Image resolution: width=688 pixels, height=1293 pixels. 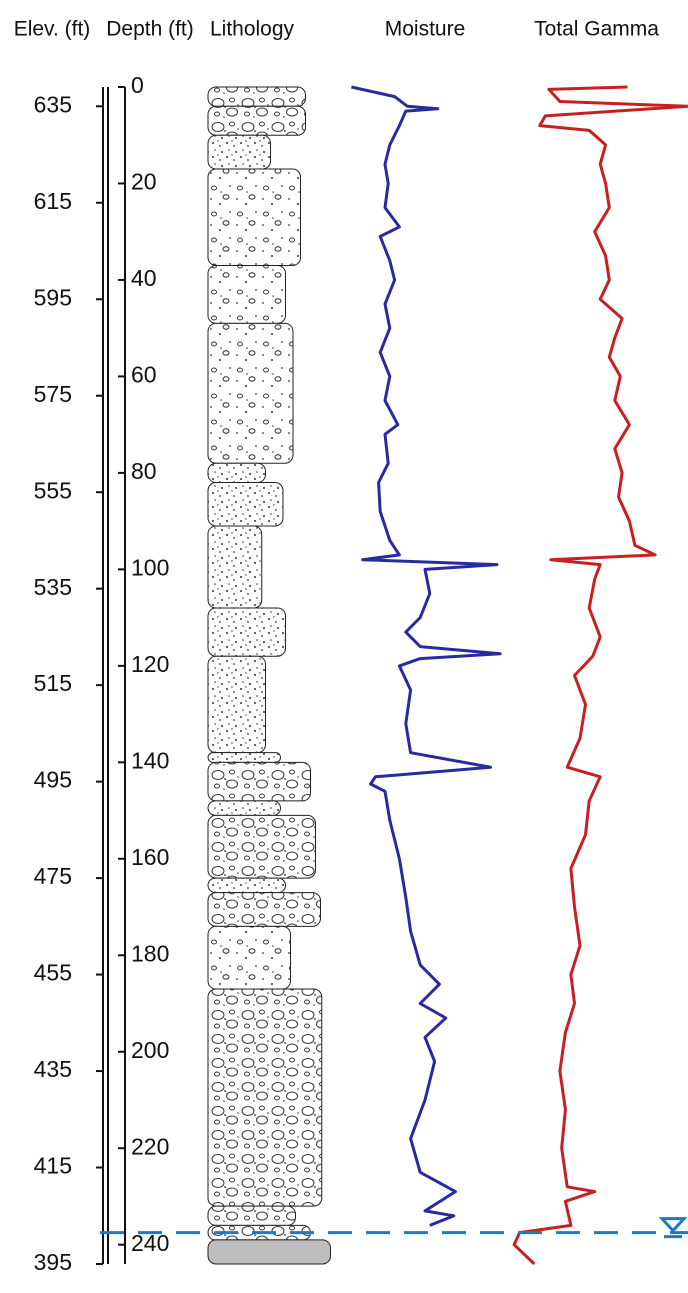 I want to click on depth-tick-label: 80, so click(x=144, y=471).